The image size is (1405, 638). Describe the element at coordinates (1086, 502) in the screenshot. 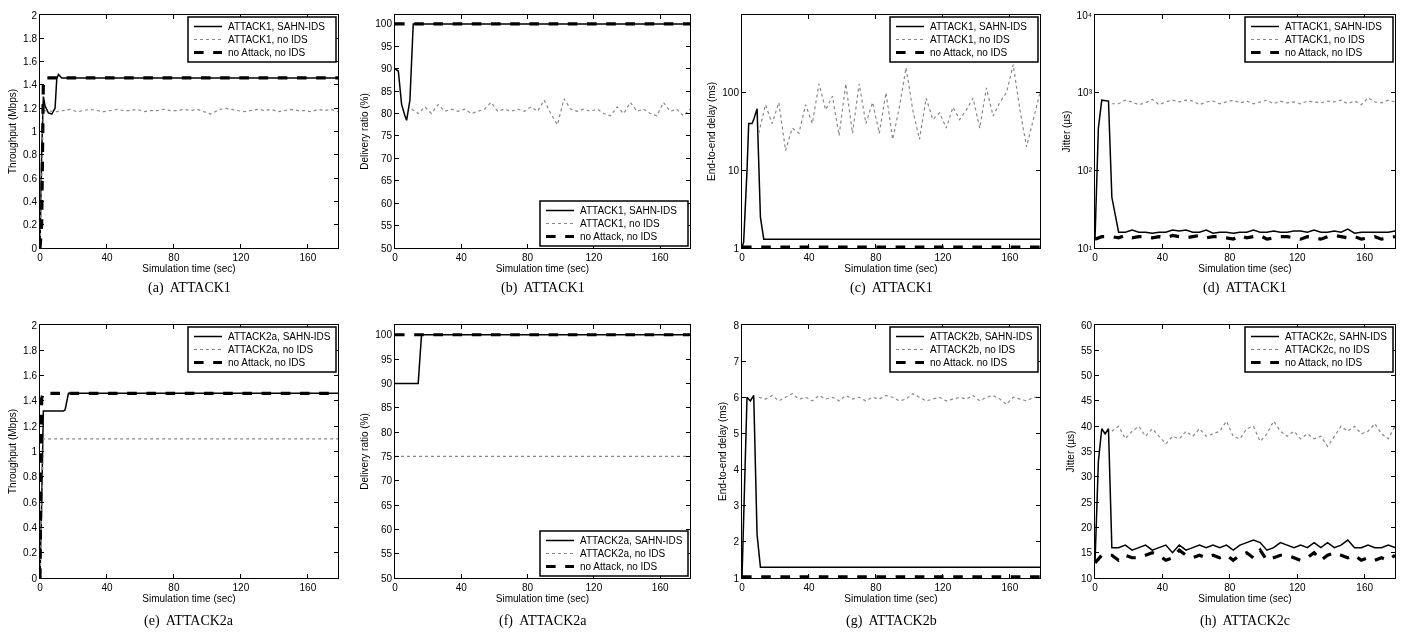

I see `y-tick-label: 25` at that location.